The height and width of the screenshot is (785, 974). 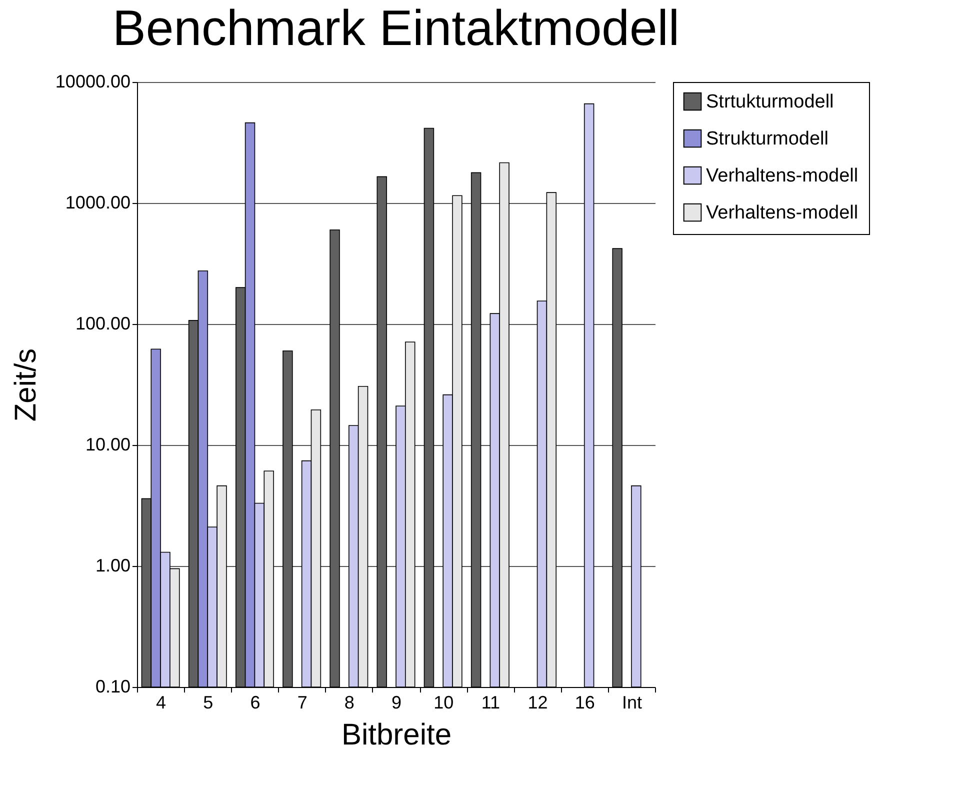 I want to click on x-tick-label: 6, so click(x=255, y=702).